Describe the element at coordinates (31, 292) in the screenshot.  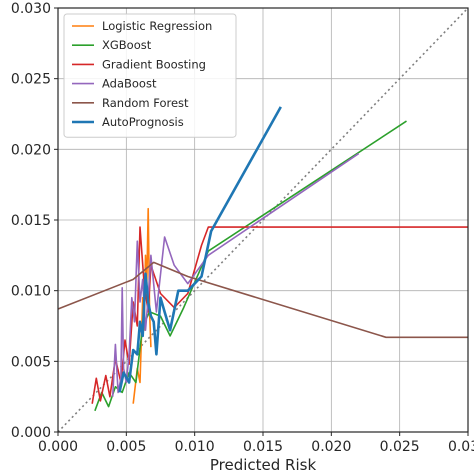
I see `y-tick-label: 0.010` at that location.